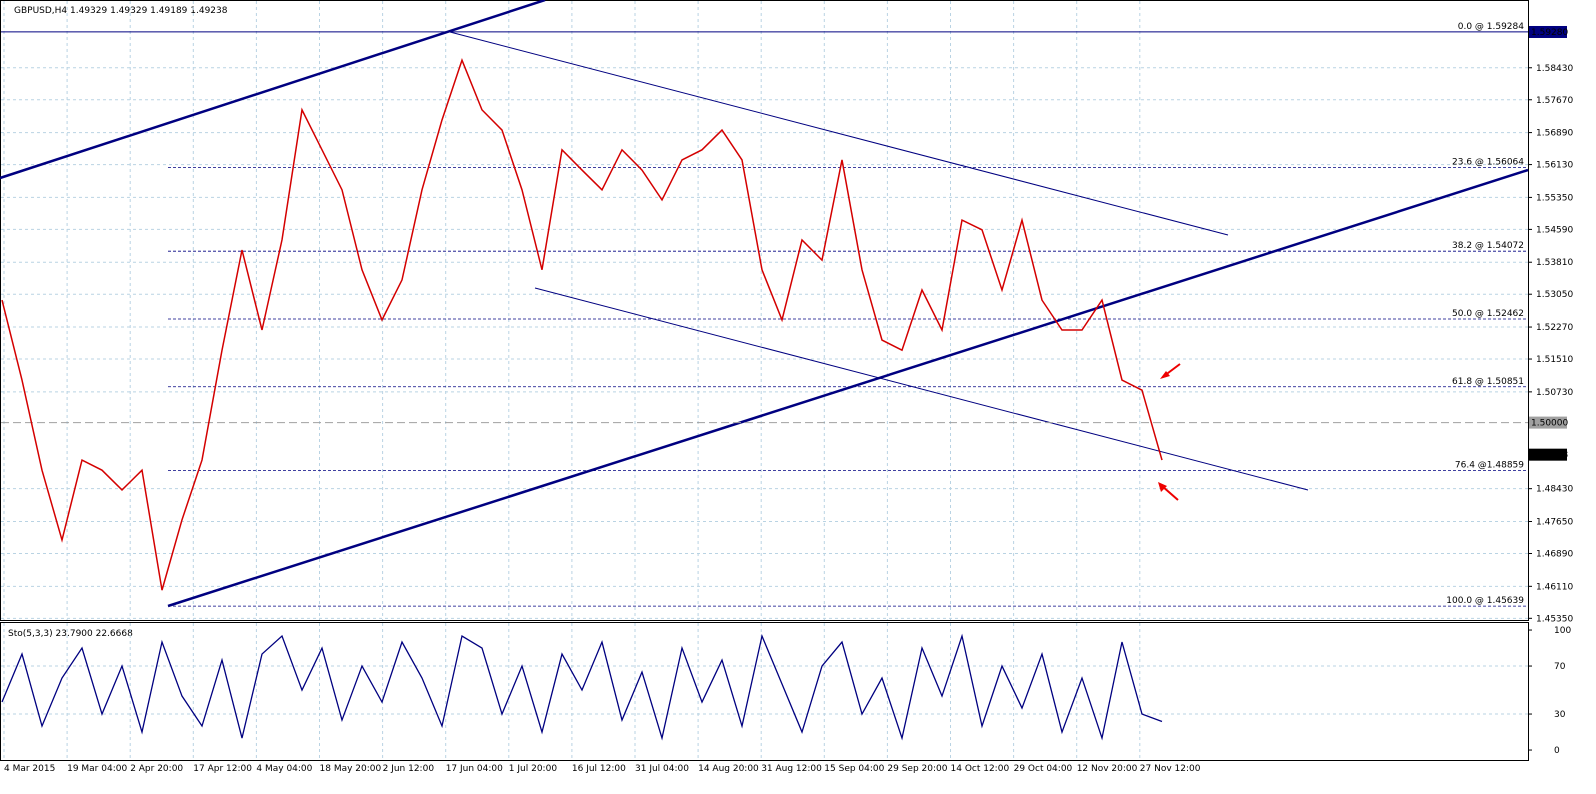 The image size is (1596, 794). What do you see at coordinates (1488, 382) in the screenshot?
I see `fib-label: 61.8 @ 1.50851` at bounding box center [1488, 382].